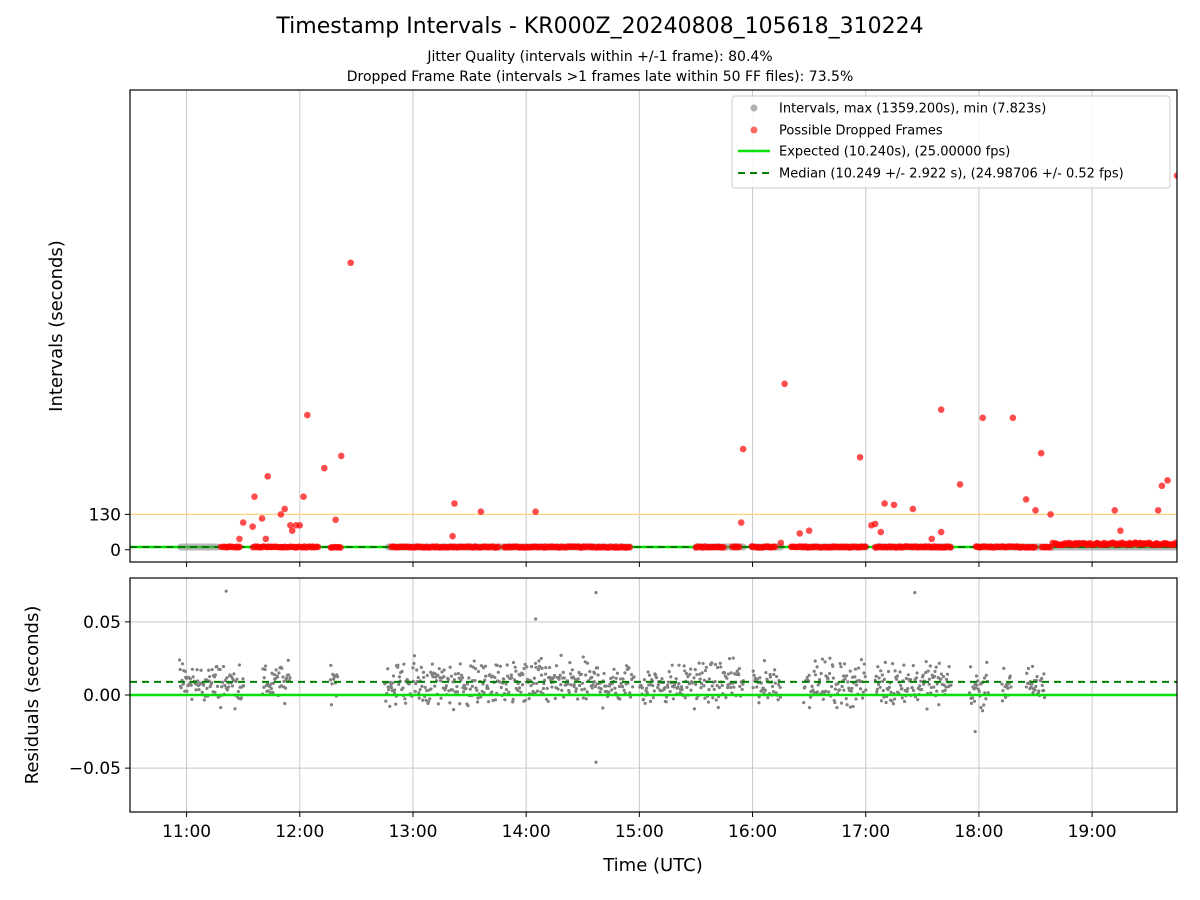  What do you see at coordinates (109, 533) in the screenshot?
I see `intervals-y-axis: 0 130` at bounding box center [109, 533].